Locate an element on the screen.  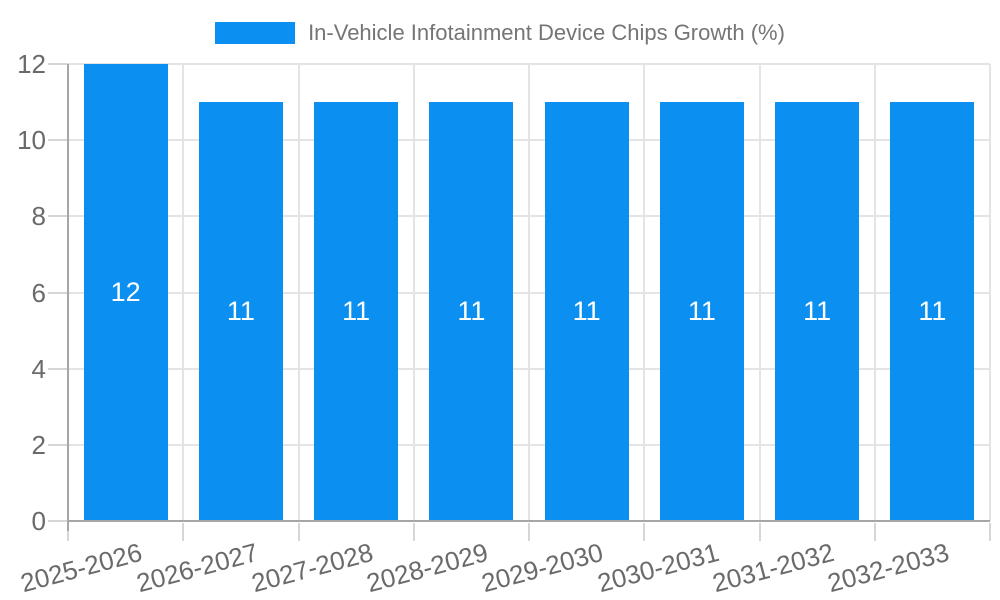
x-tick-label: 2031-2032 is located at coordinates (773, 568).